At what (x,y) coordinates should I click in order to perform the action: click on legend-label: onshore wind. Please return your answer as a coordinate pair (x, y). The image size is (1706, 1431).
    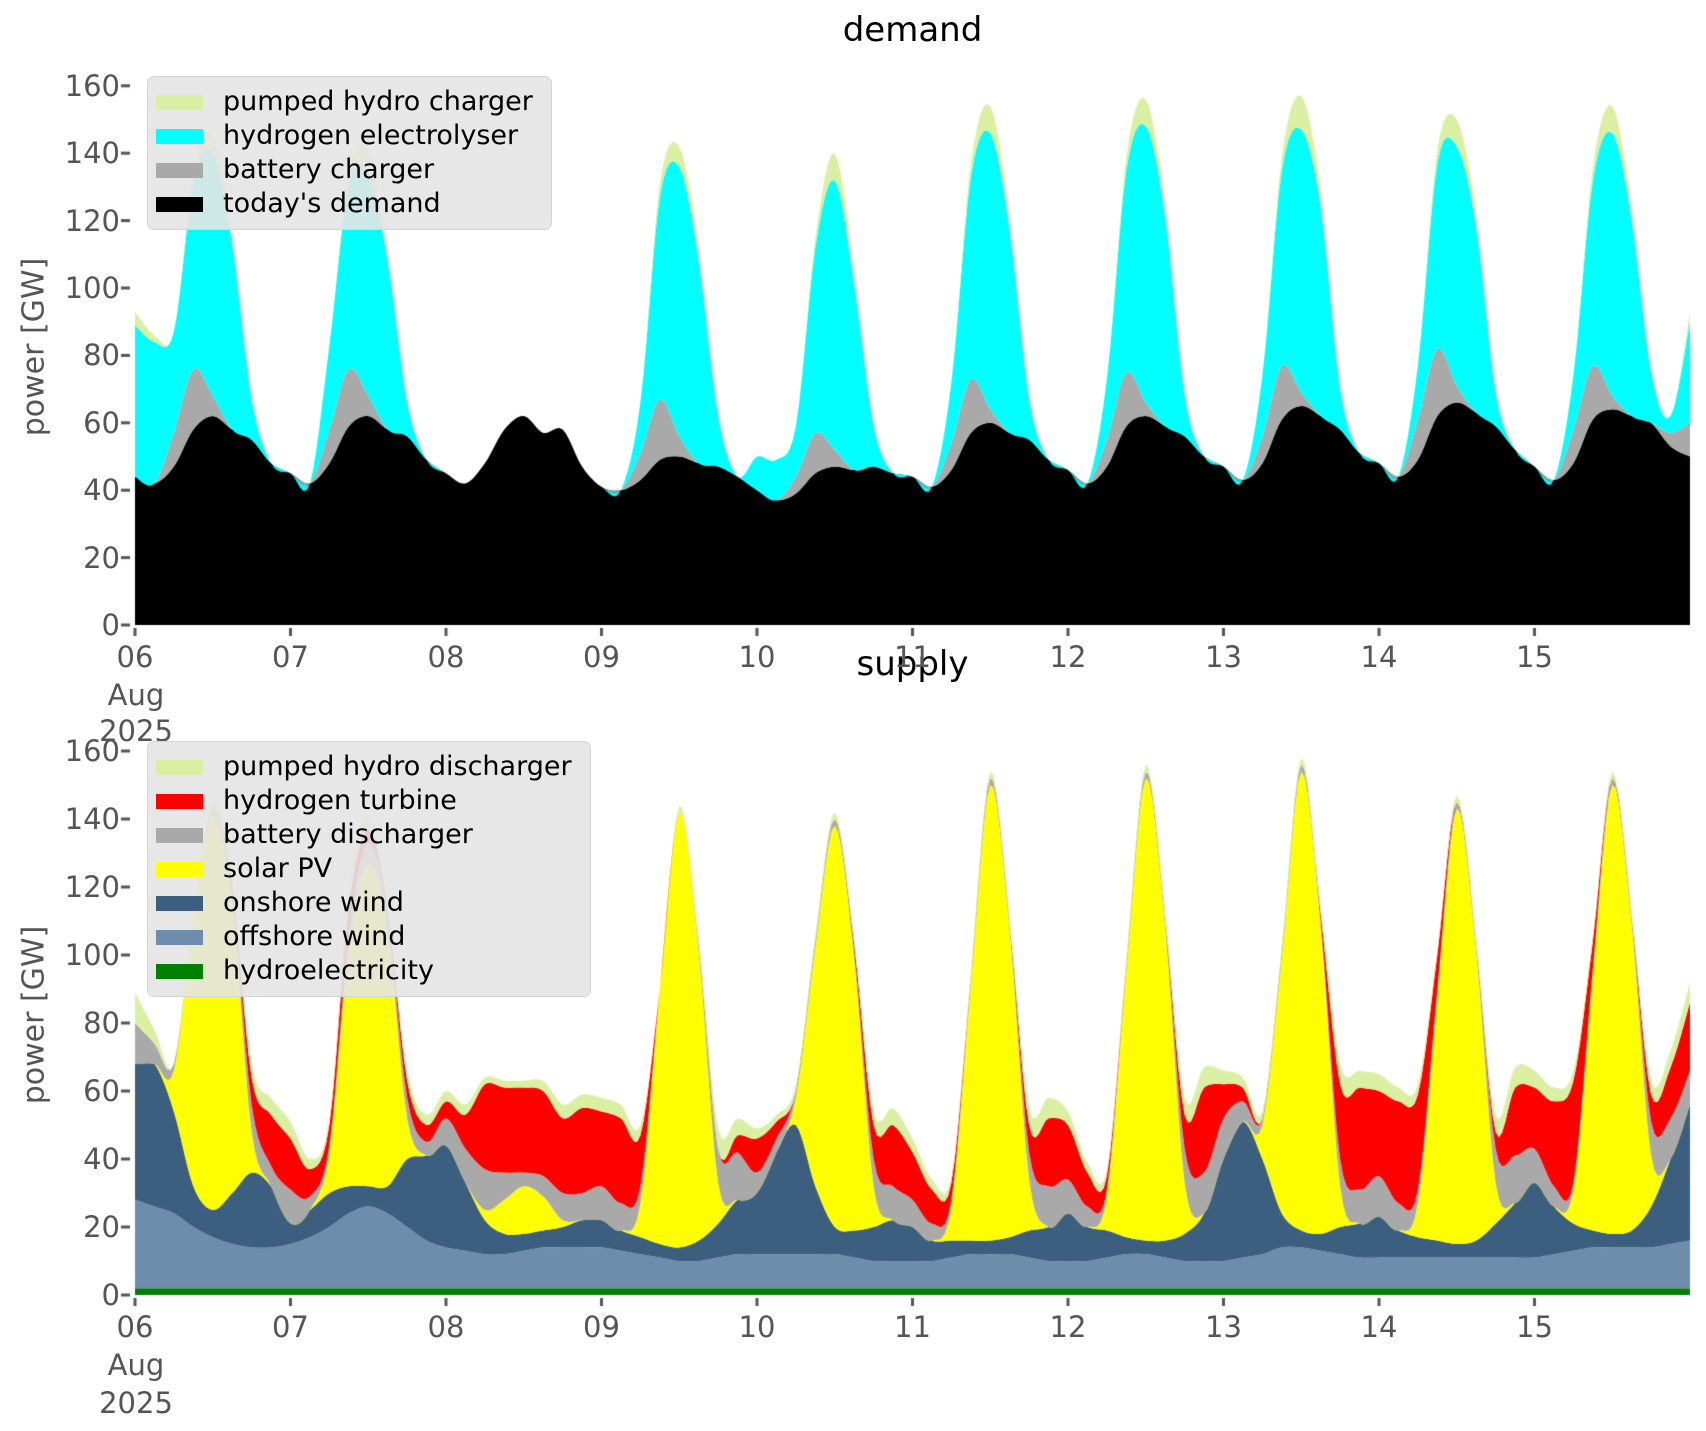
    Looking at the image, I should click on (313, 902).